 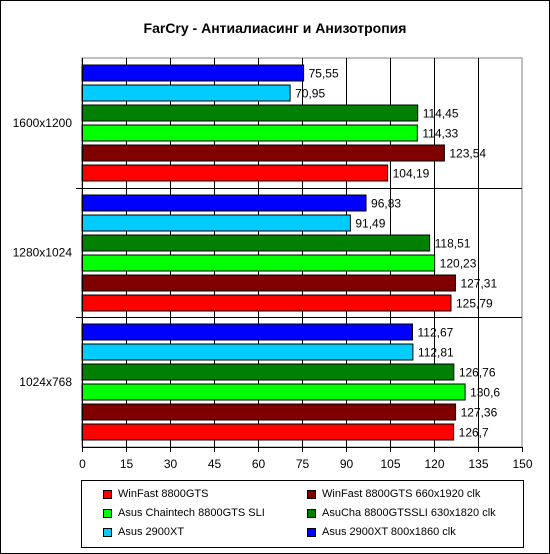 I want to click on data-label: 114,33, so click(x=440, y=134).